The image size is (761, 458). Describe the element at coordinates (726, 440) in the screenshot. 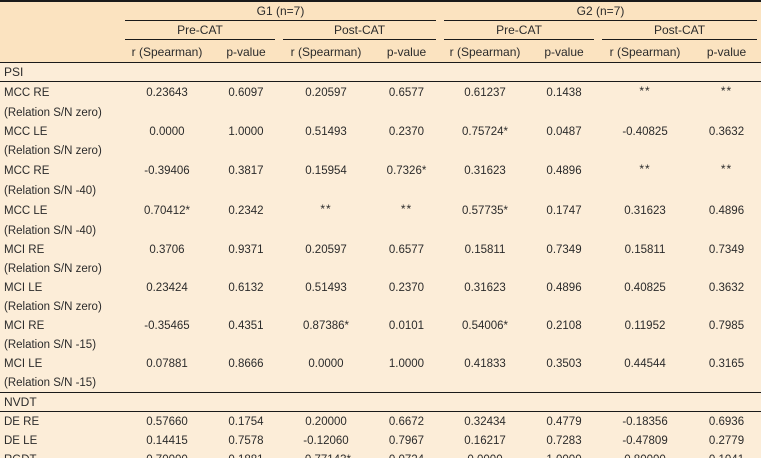

I see `value-cell: 0.2779` at that location.